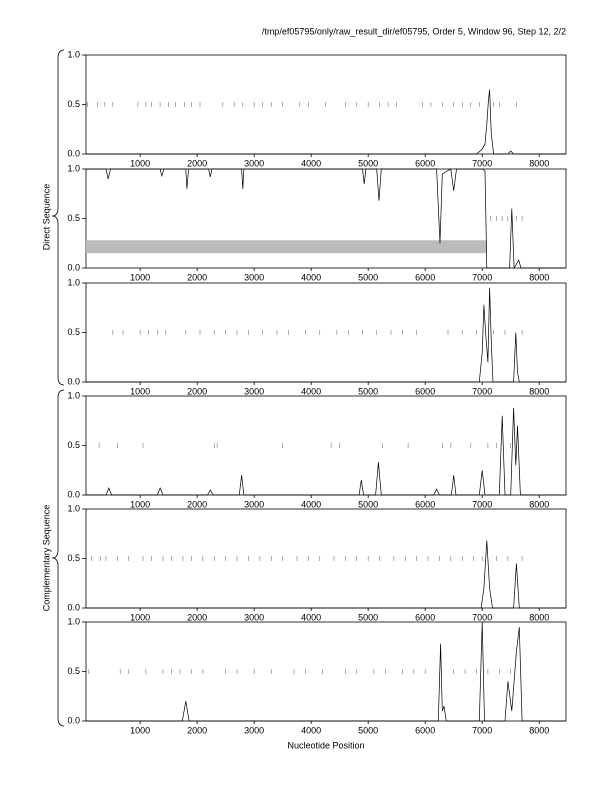 This screenshot has width=612, height=797. I want to click on gene-region, so click(286, 247).